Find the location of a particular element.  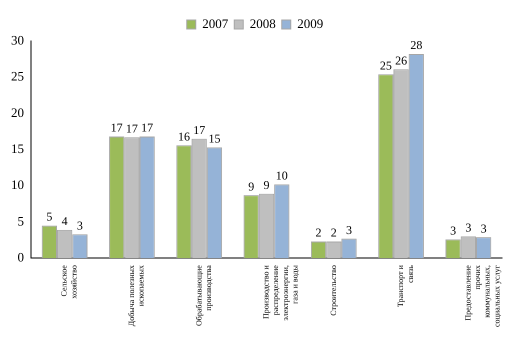

y-tick-label: 10 is located at coordinates (17, 184).